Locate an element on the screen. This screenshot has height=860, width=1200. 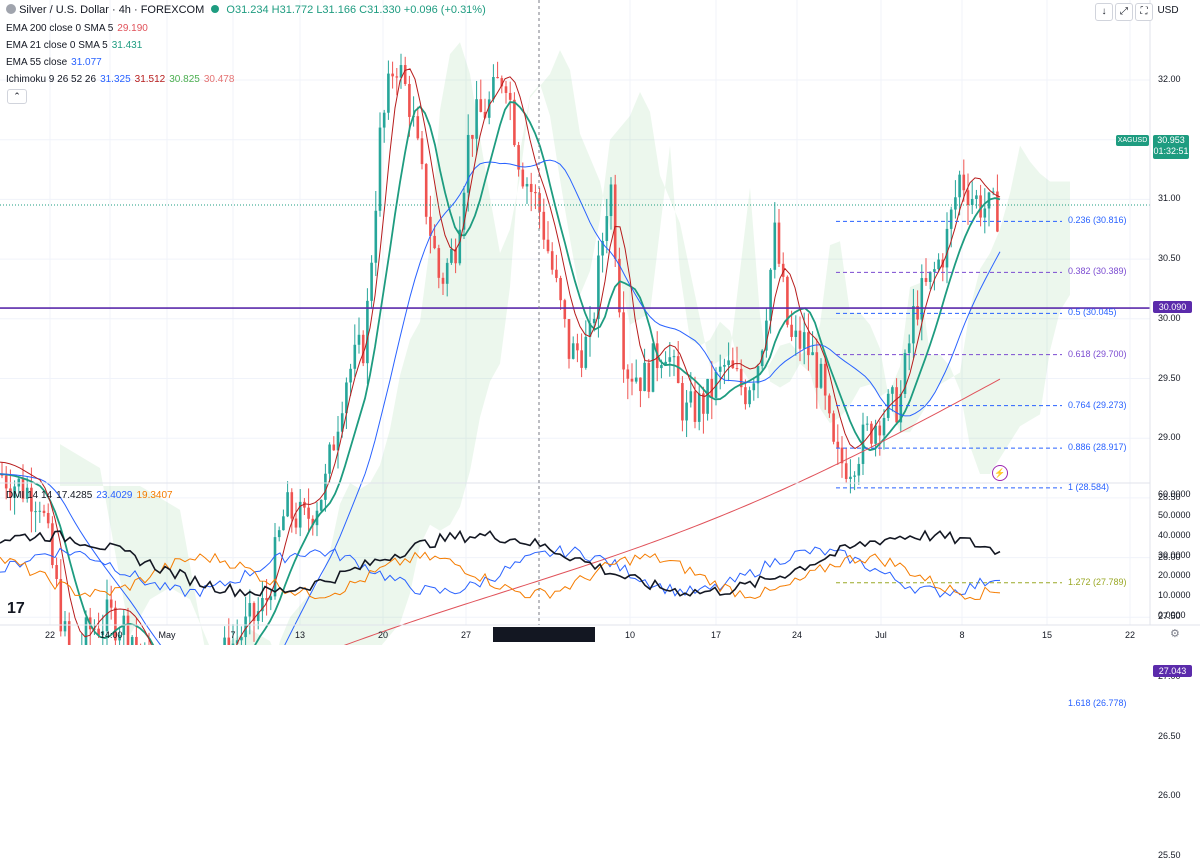
arrow-down-icon: ↓ is located at coordinates (1104, 11).